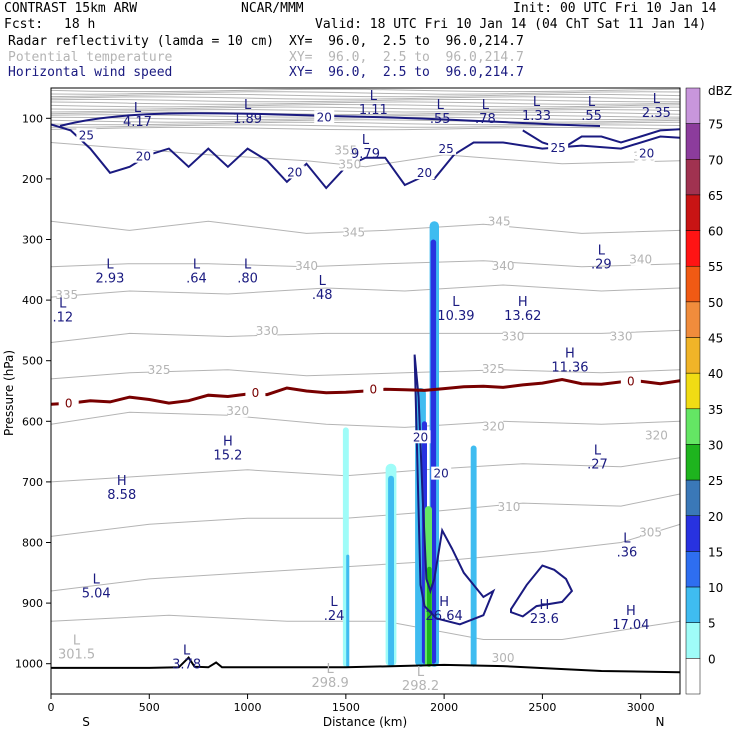 Image resolution: width=740 pixels, height=740 pixels. I want to click on y-axis-title: Pressure (hPa), so click(9, 393).